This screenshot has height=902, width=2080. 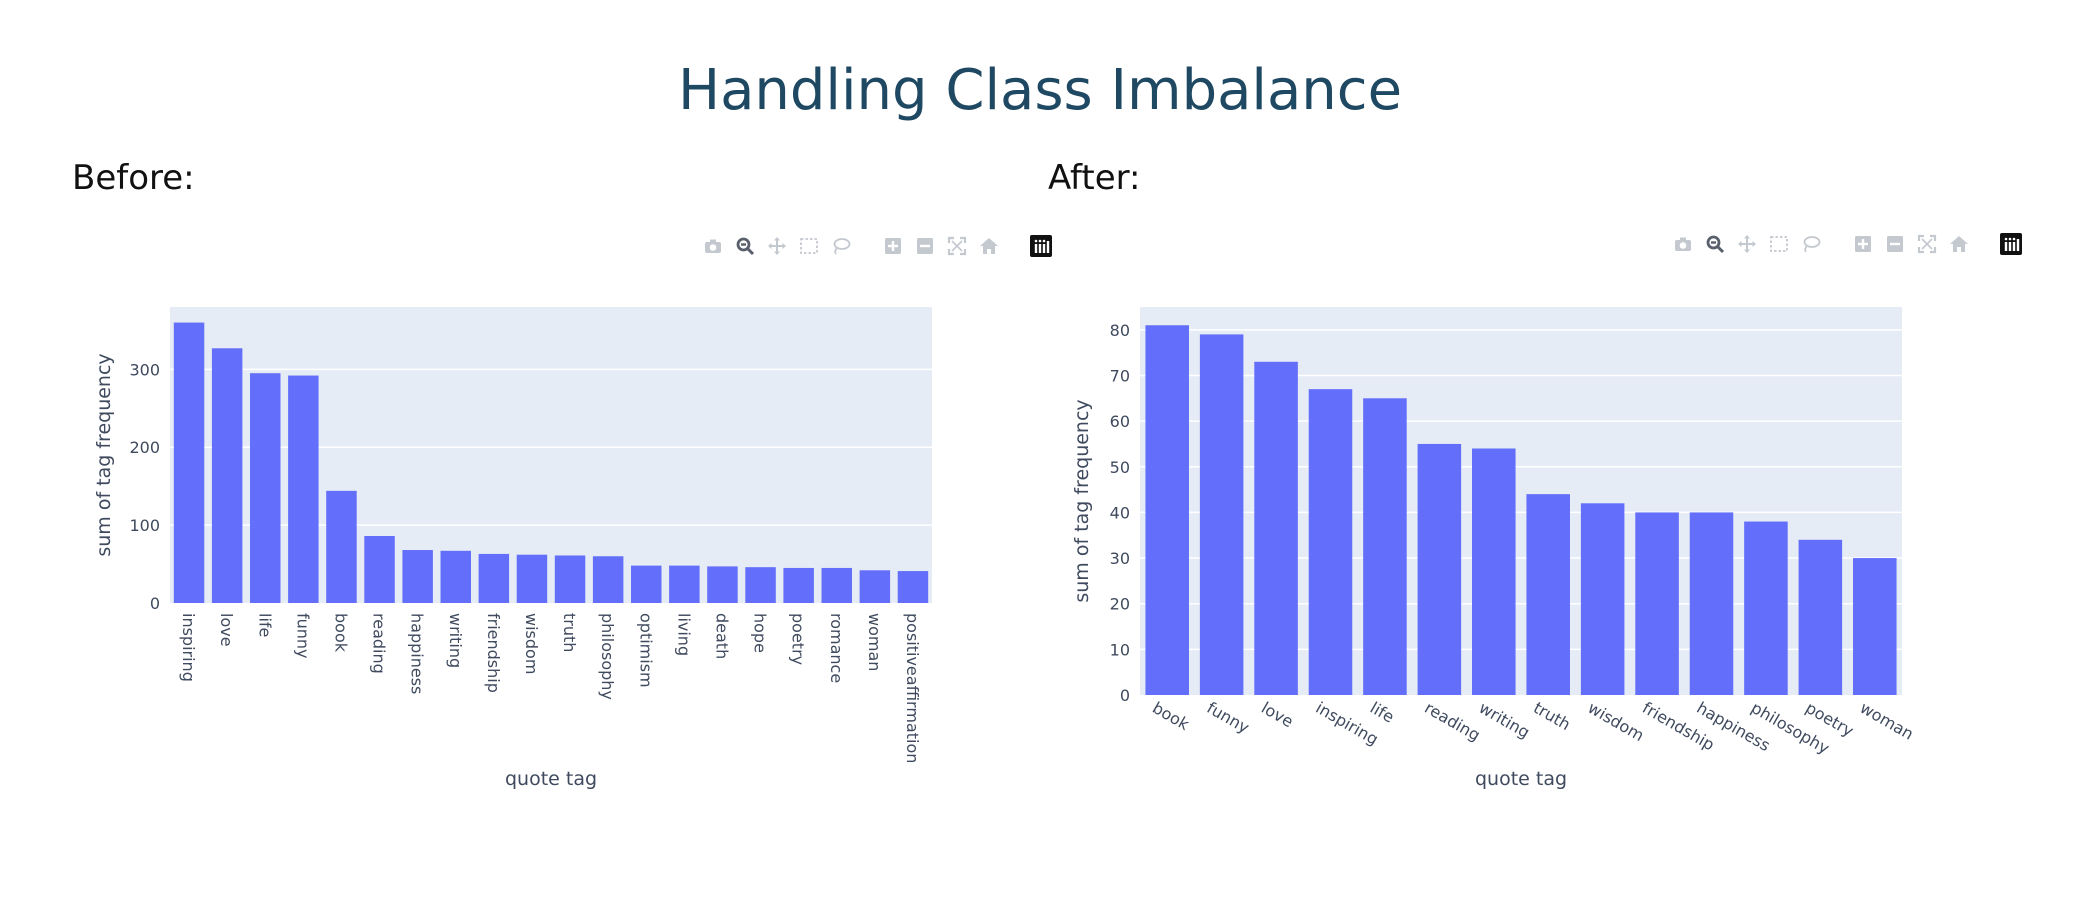 What do you see at coordinates (1847, 244) in the screenshot?
I see `modebar-after` at bounding box center [1847, 244].